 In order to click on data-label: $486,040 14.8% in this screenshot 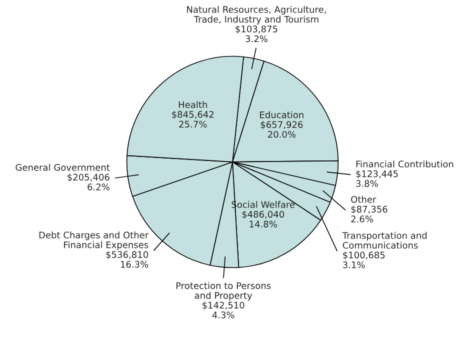, I will do `click(263, 219)`.